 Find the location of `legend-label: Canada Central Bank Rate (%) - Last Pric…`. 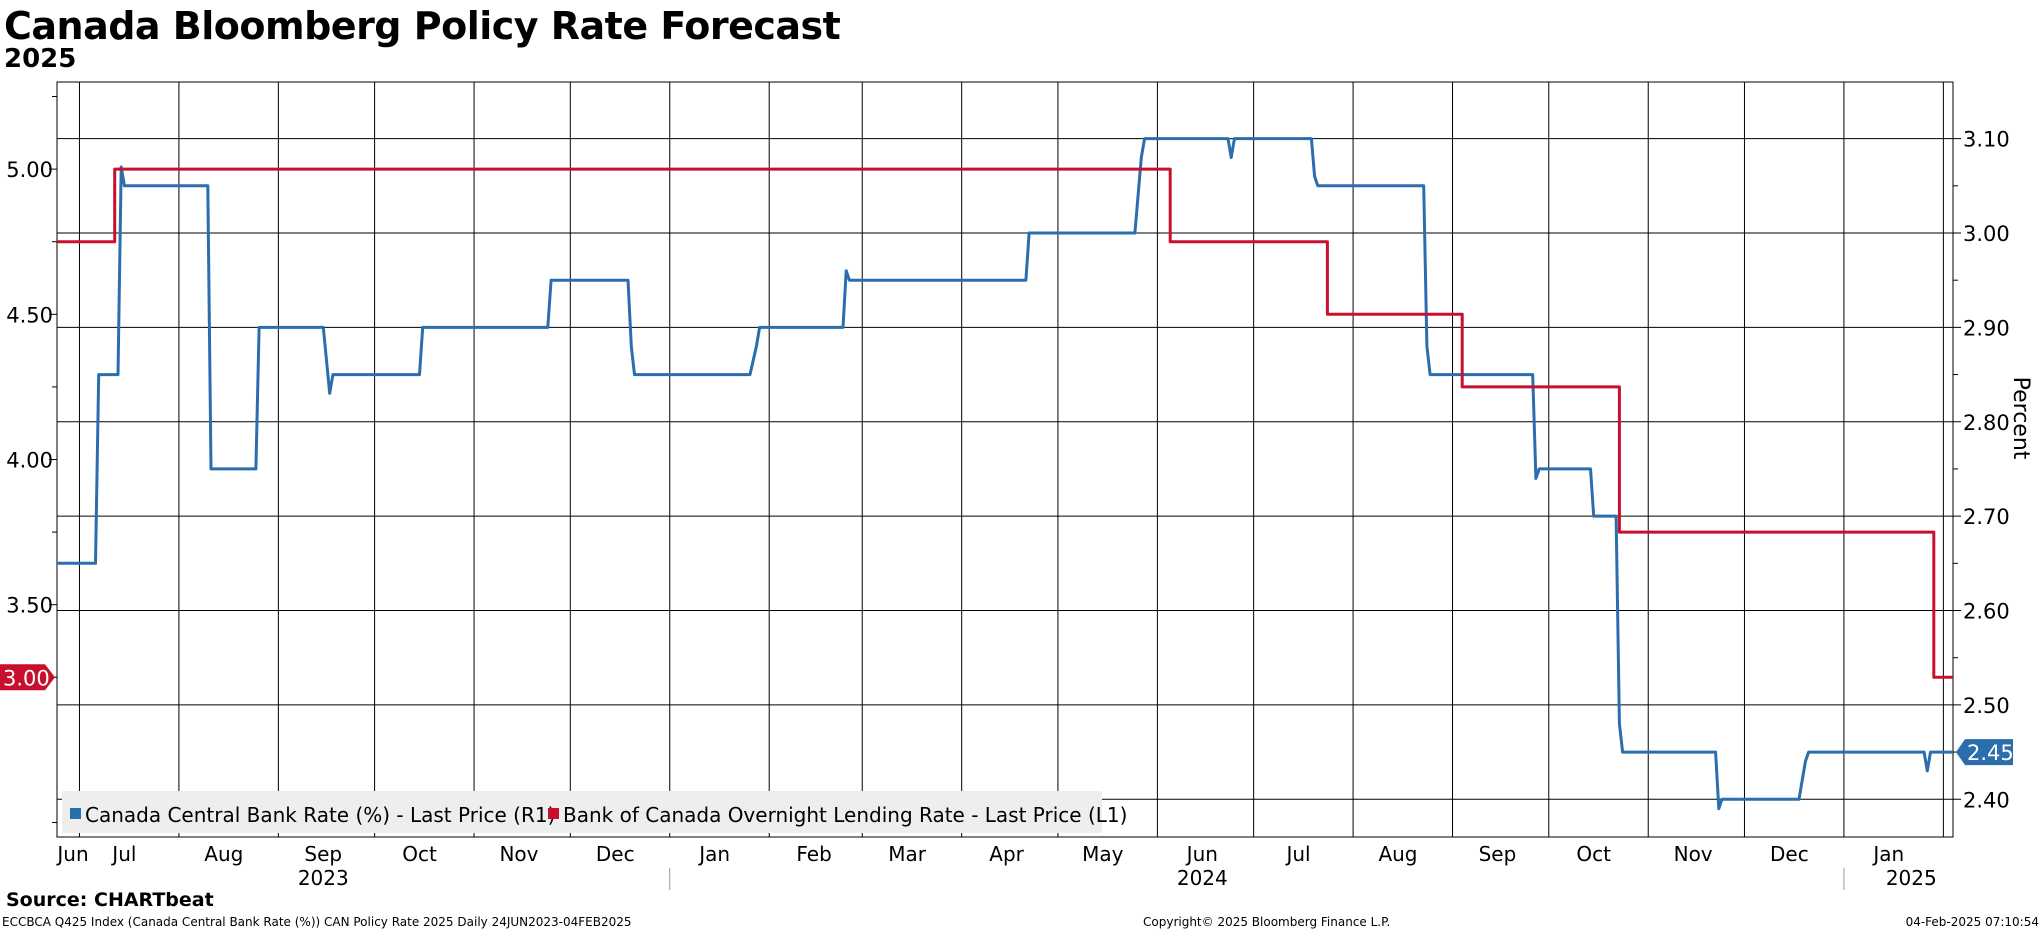

legend-label: Canada Central Bank Rate (%) - Last Pric… is located at coordinates (320, 815).